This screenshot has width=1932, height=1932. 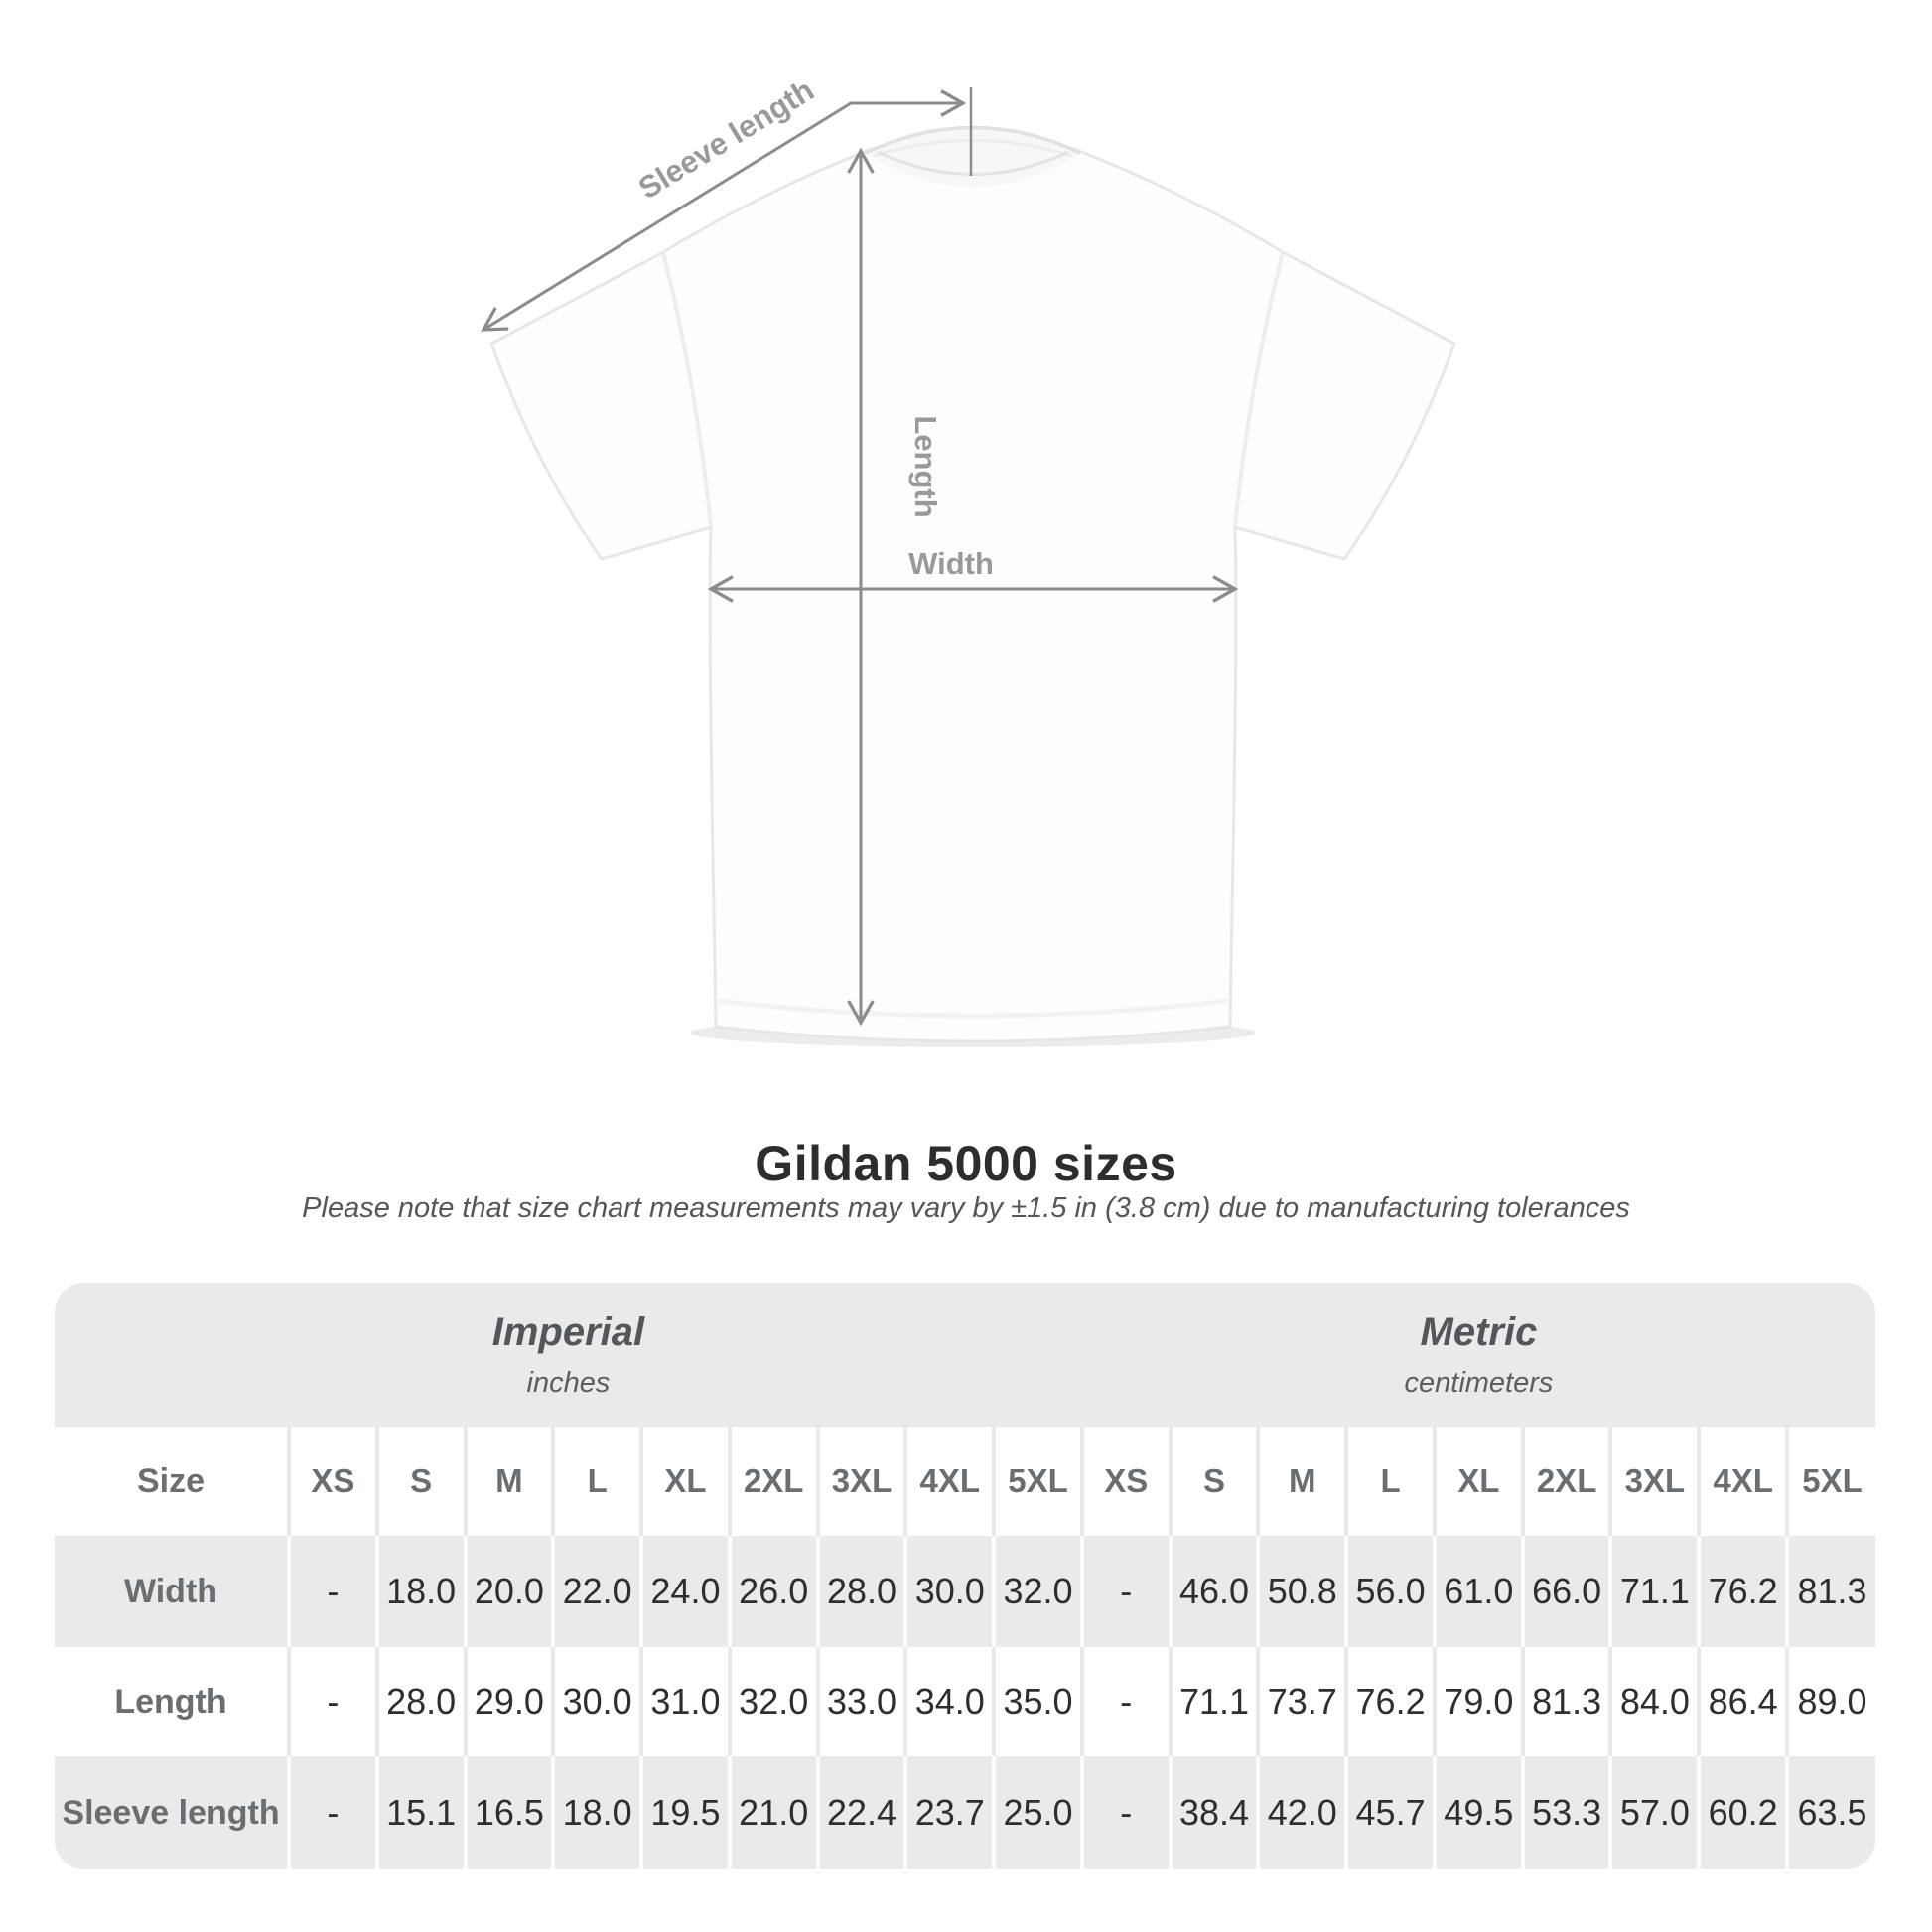 I want to click on size-header-imp-l: L, so click(x=597, y=1481).